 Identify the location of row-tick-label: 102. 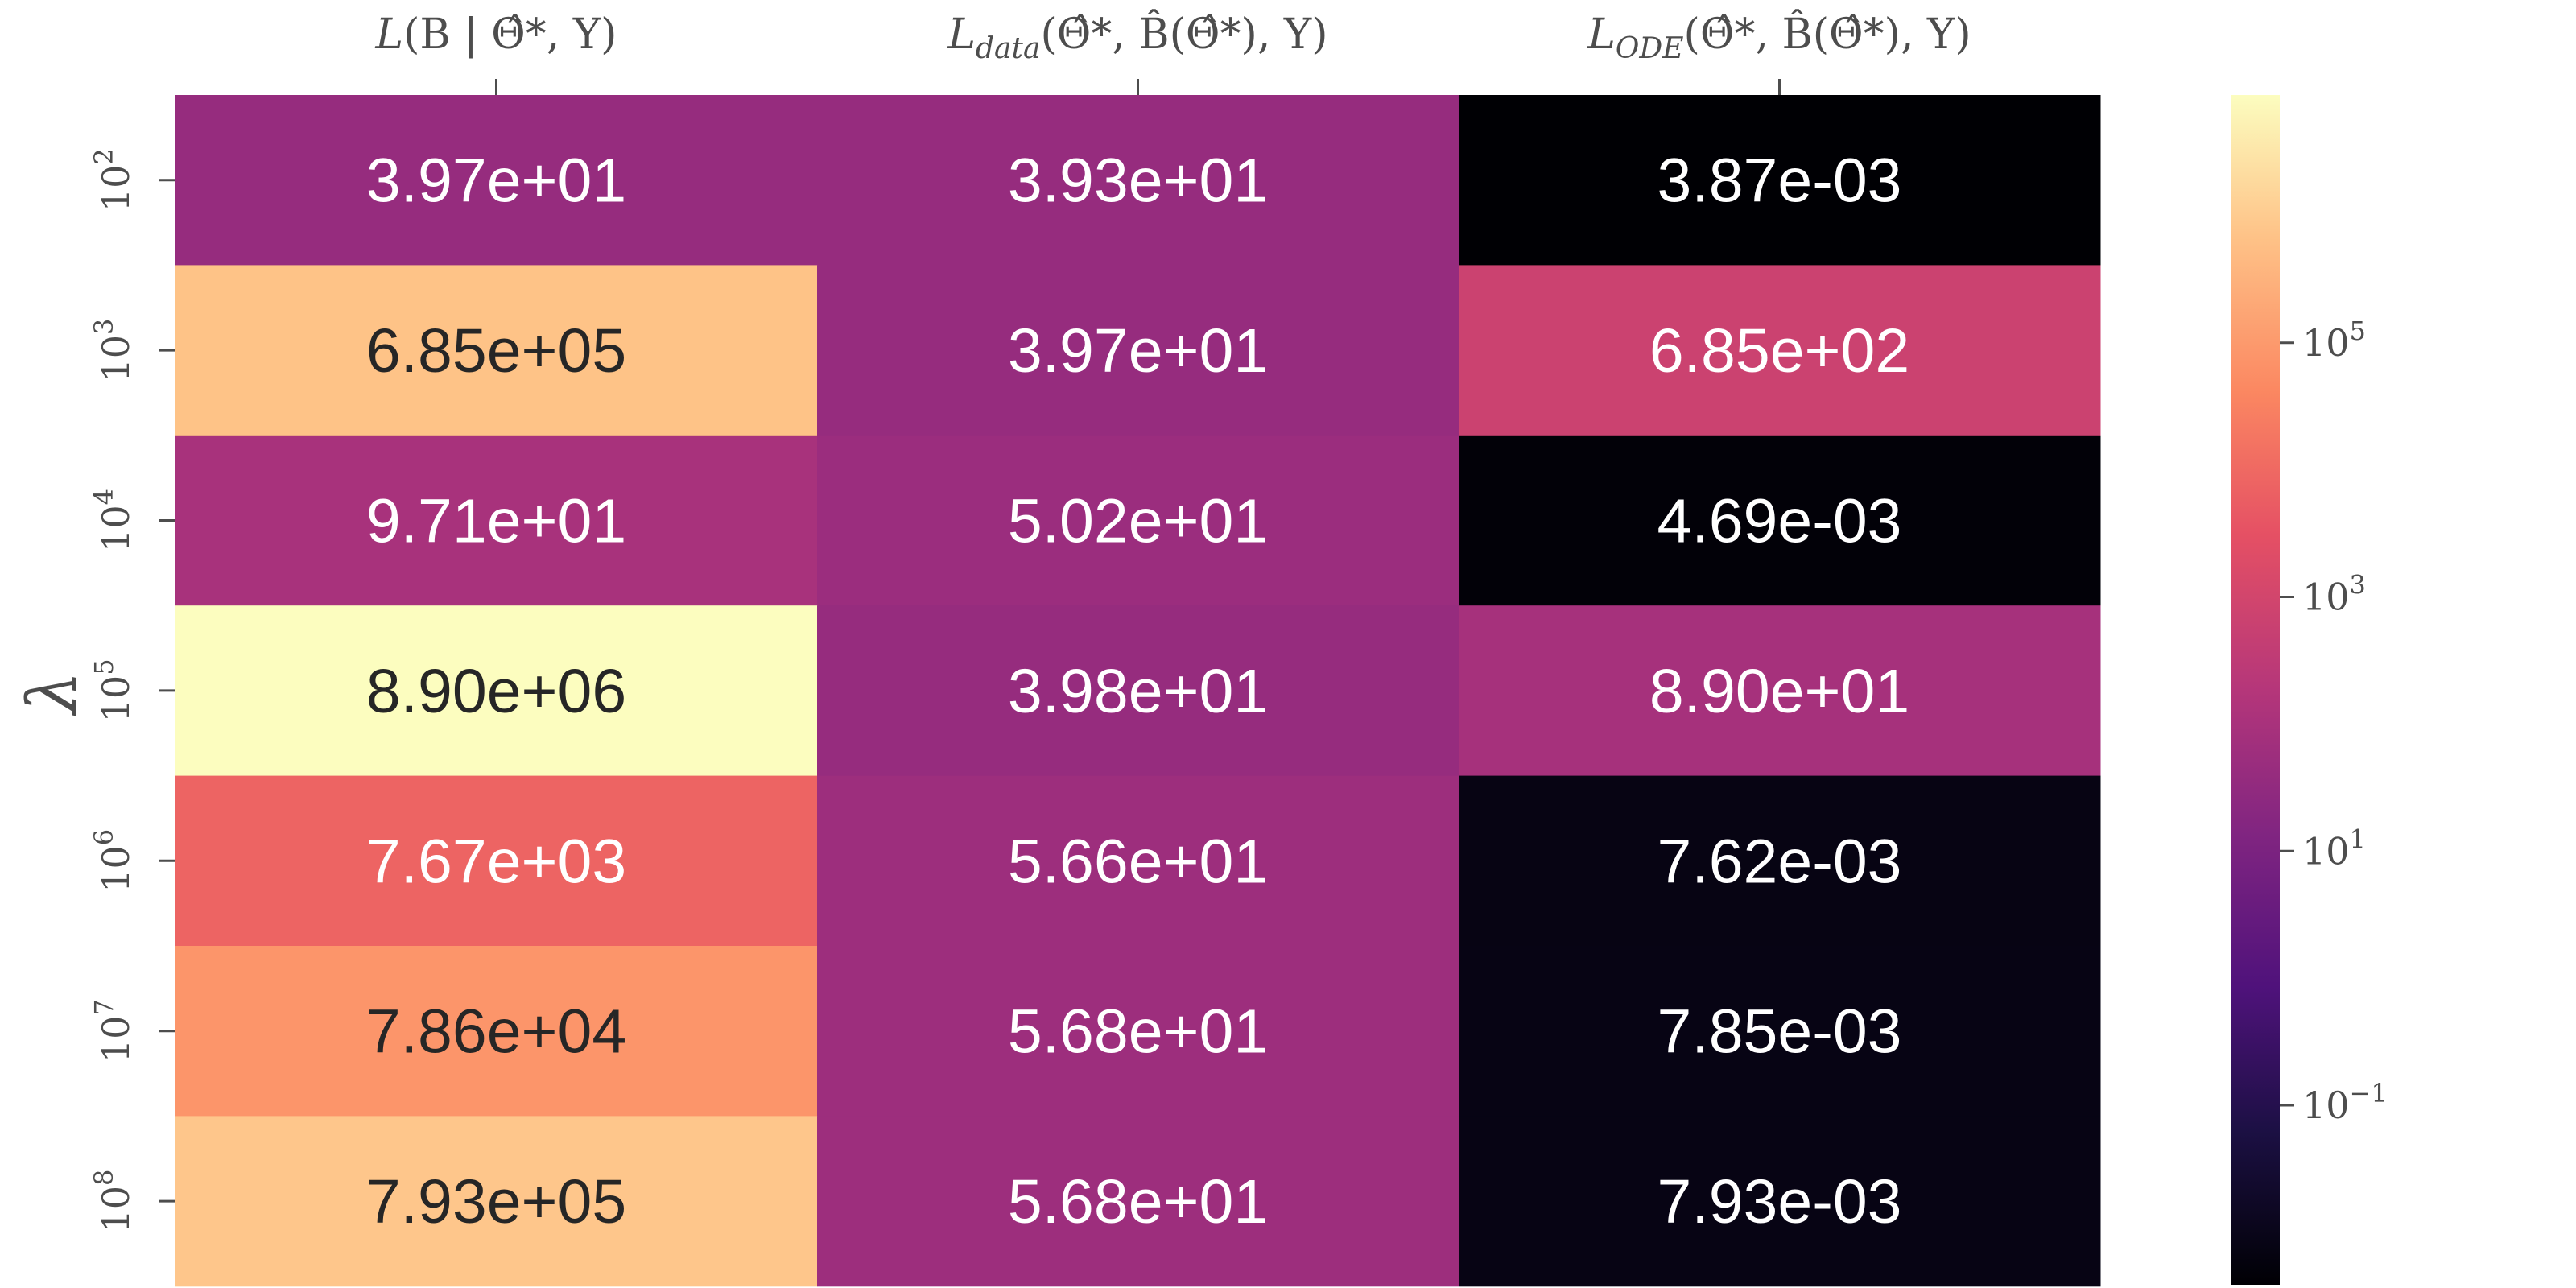
(113, 180).